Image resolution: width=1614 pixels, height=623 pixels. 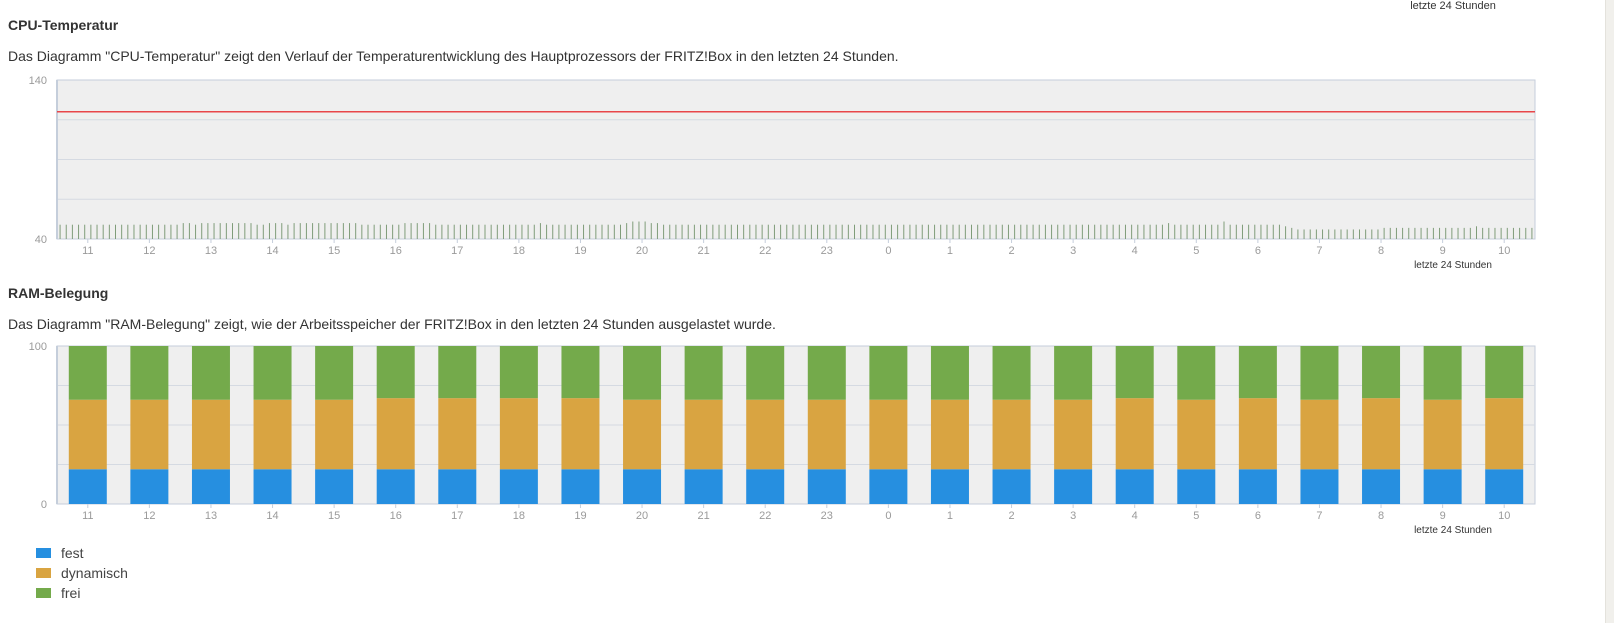 What do you see at coordinates (950, 251) in the screenshot?
I see `x-tick-label: 1` at bounding box center [950, 251].